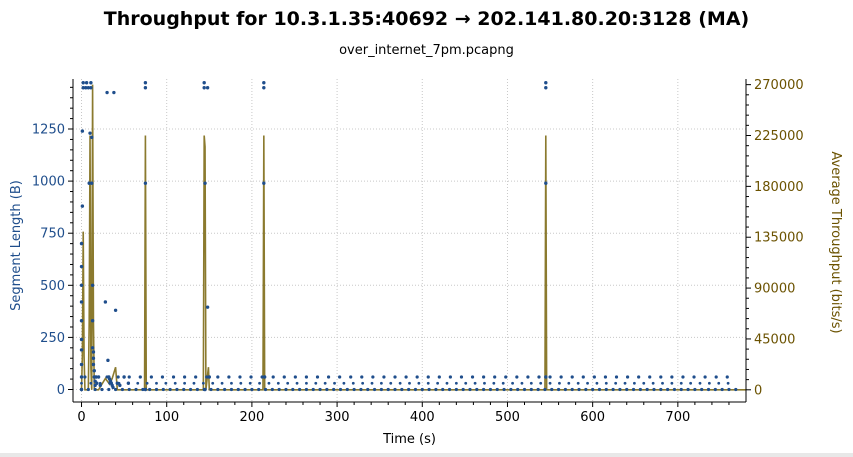  Describe the element at coordinates (774, 339) in the screenshot. I see `y-right-tick-label: 45000` at that location.